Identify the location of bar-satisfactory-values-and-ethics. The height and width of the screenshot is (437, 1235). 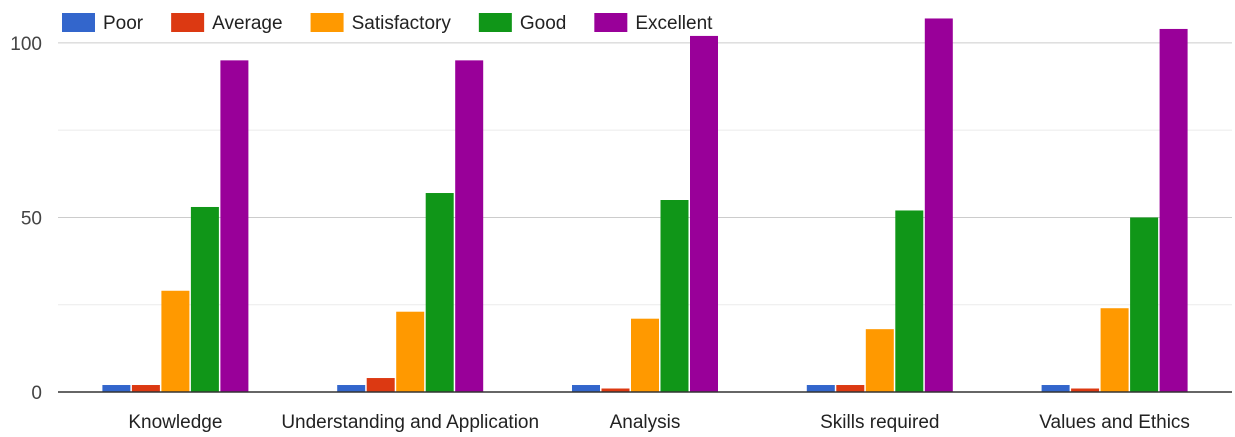
(1114, 350).